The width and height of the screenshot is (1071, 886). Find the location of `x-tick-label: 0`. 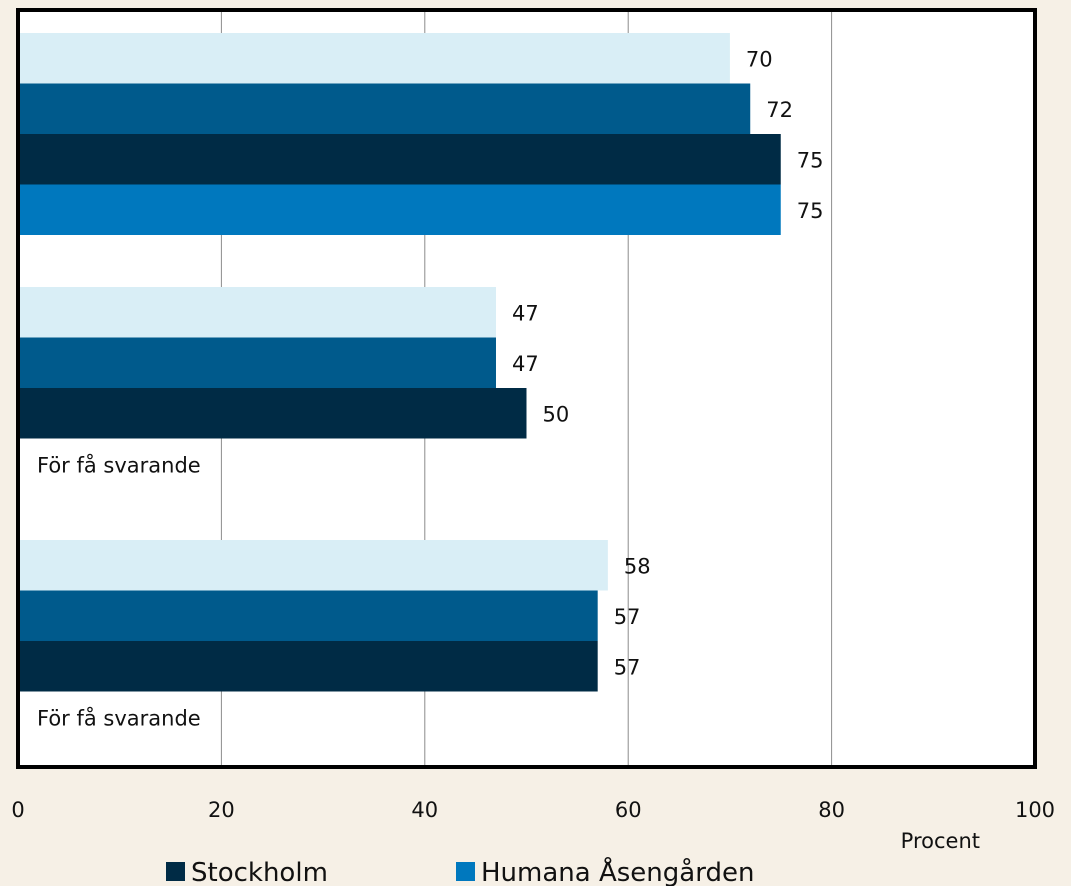

x-tick-label: 0 is located at coordinates (17, 810).